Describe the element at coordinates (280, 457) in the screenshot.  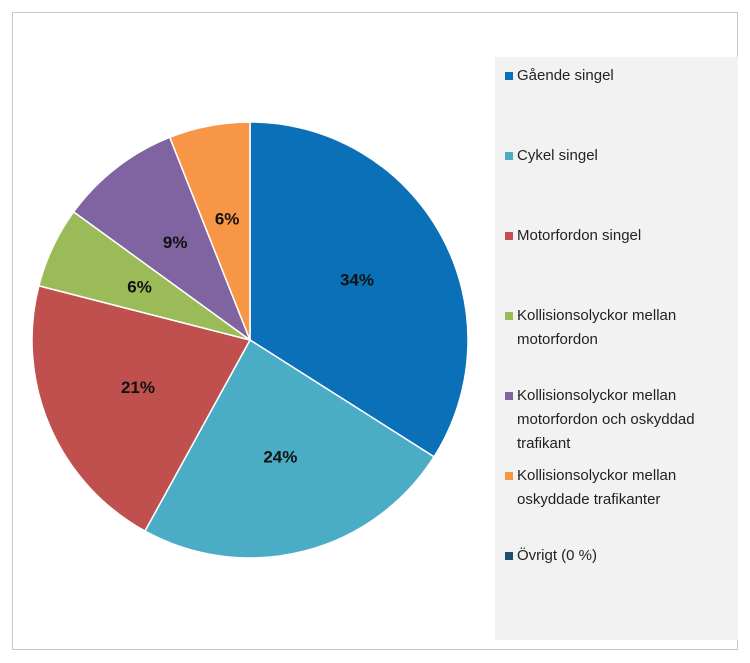
I see `data-label: 24%` at that location.